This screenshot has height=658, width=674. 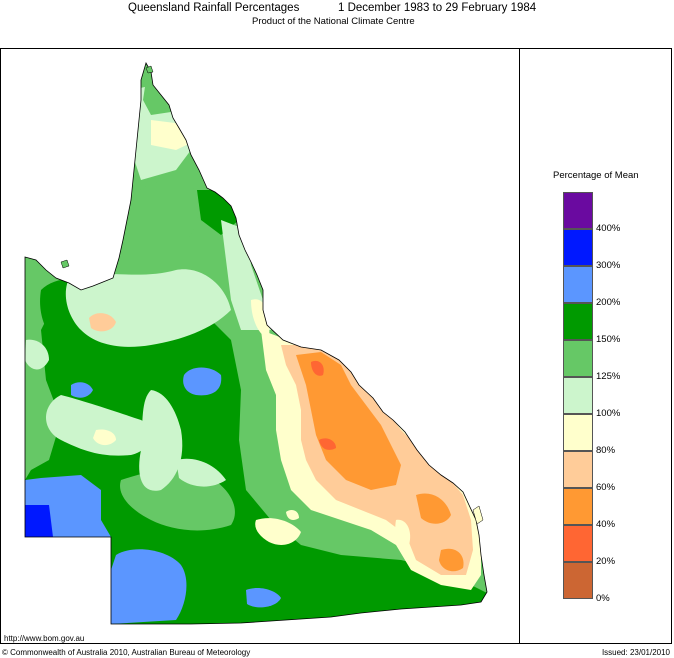 I want to click on legend-tick-label: 150%, so click(x=608, y=339).